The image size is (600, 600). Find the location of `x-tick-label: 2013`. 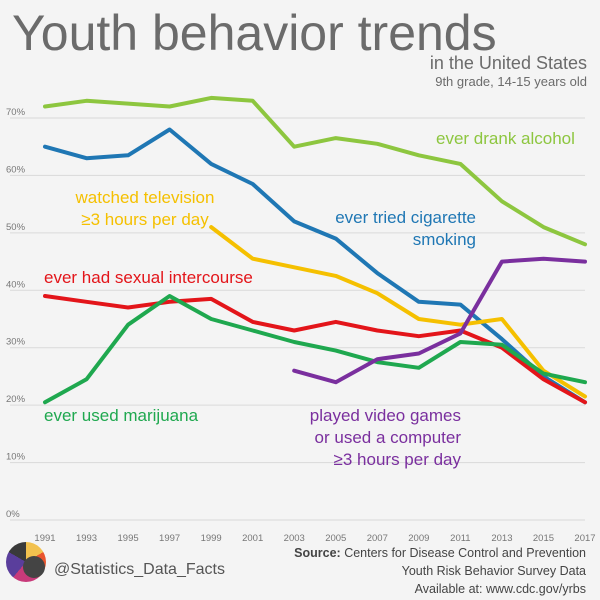

x-tick-label: 2013 is located at coordinates (501, 538).